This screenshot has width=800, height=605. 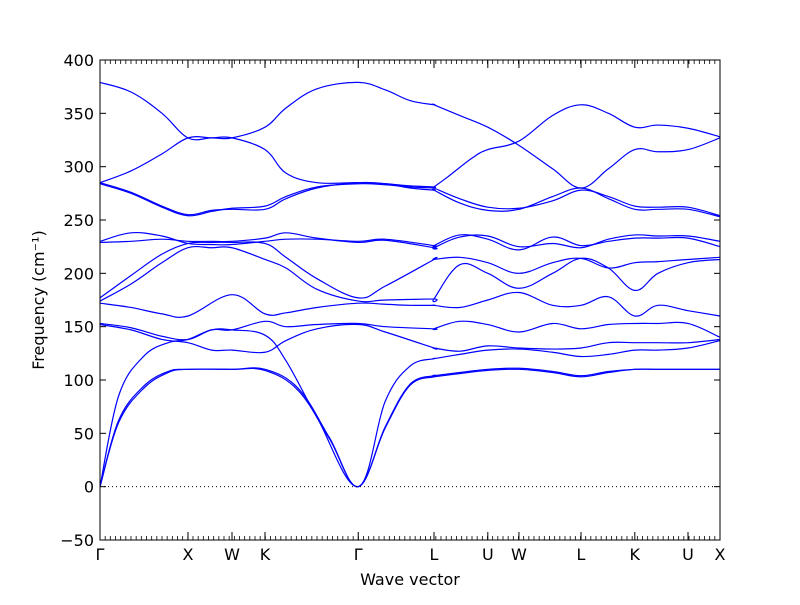 What do you see at coordinates (78, 380) in the screenshot?
I see `y-tick-label: 100` at bounding box center [78, 380].